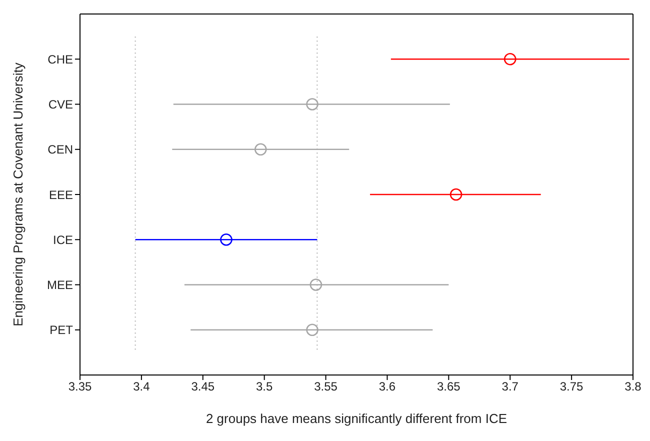 The height and width of the screenshot is (441, 650). Describe the element at coordinates (448, 387) in the screenshot. I see `x-tick-label: 3.65` at that location.